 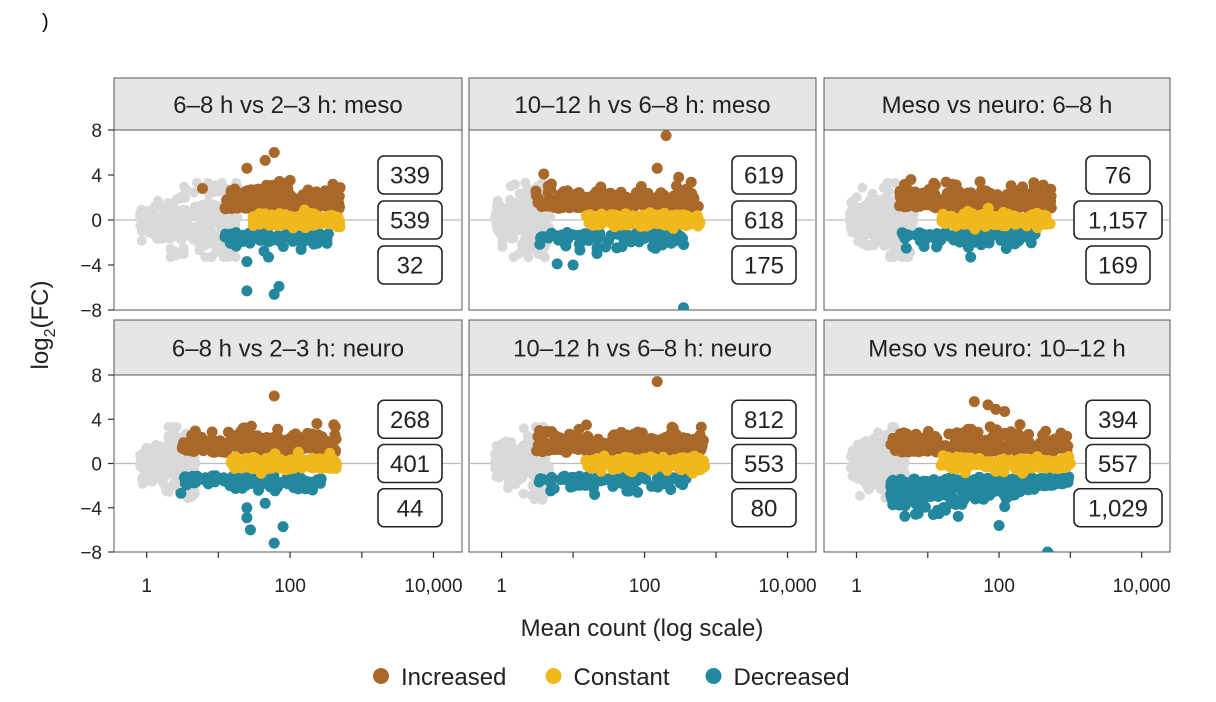 What do you see at coordinates (657, 382) in the screenshot?
I see `increased-outlier` at bounding box center [657, 382].